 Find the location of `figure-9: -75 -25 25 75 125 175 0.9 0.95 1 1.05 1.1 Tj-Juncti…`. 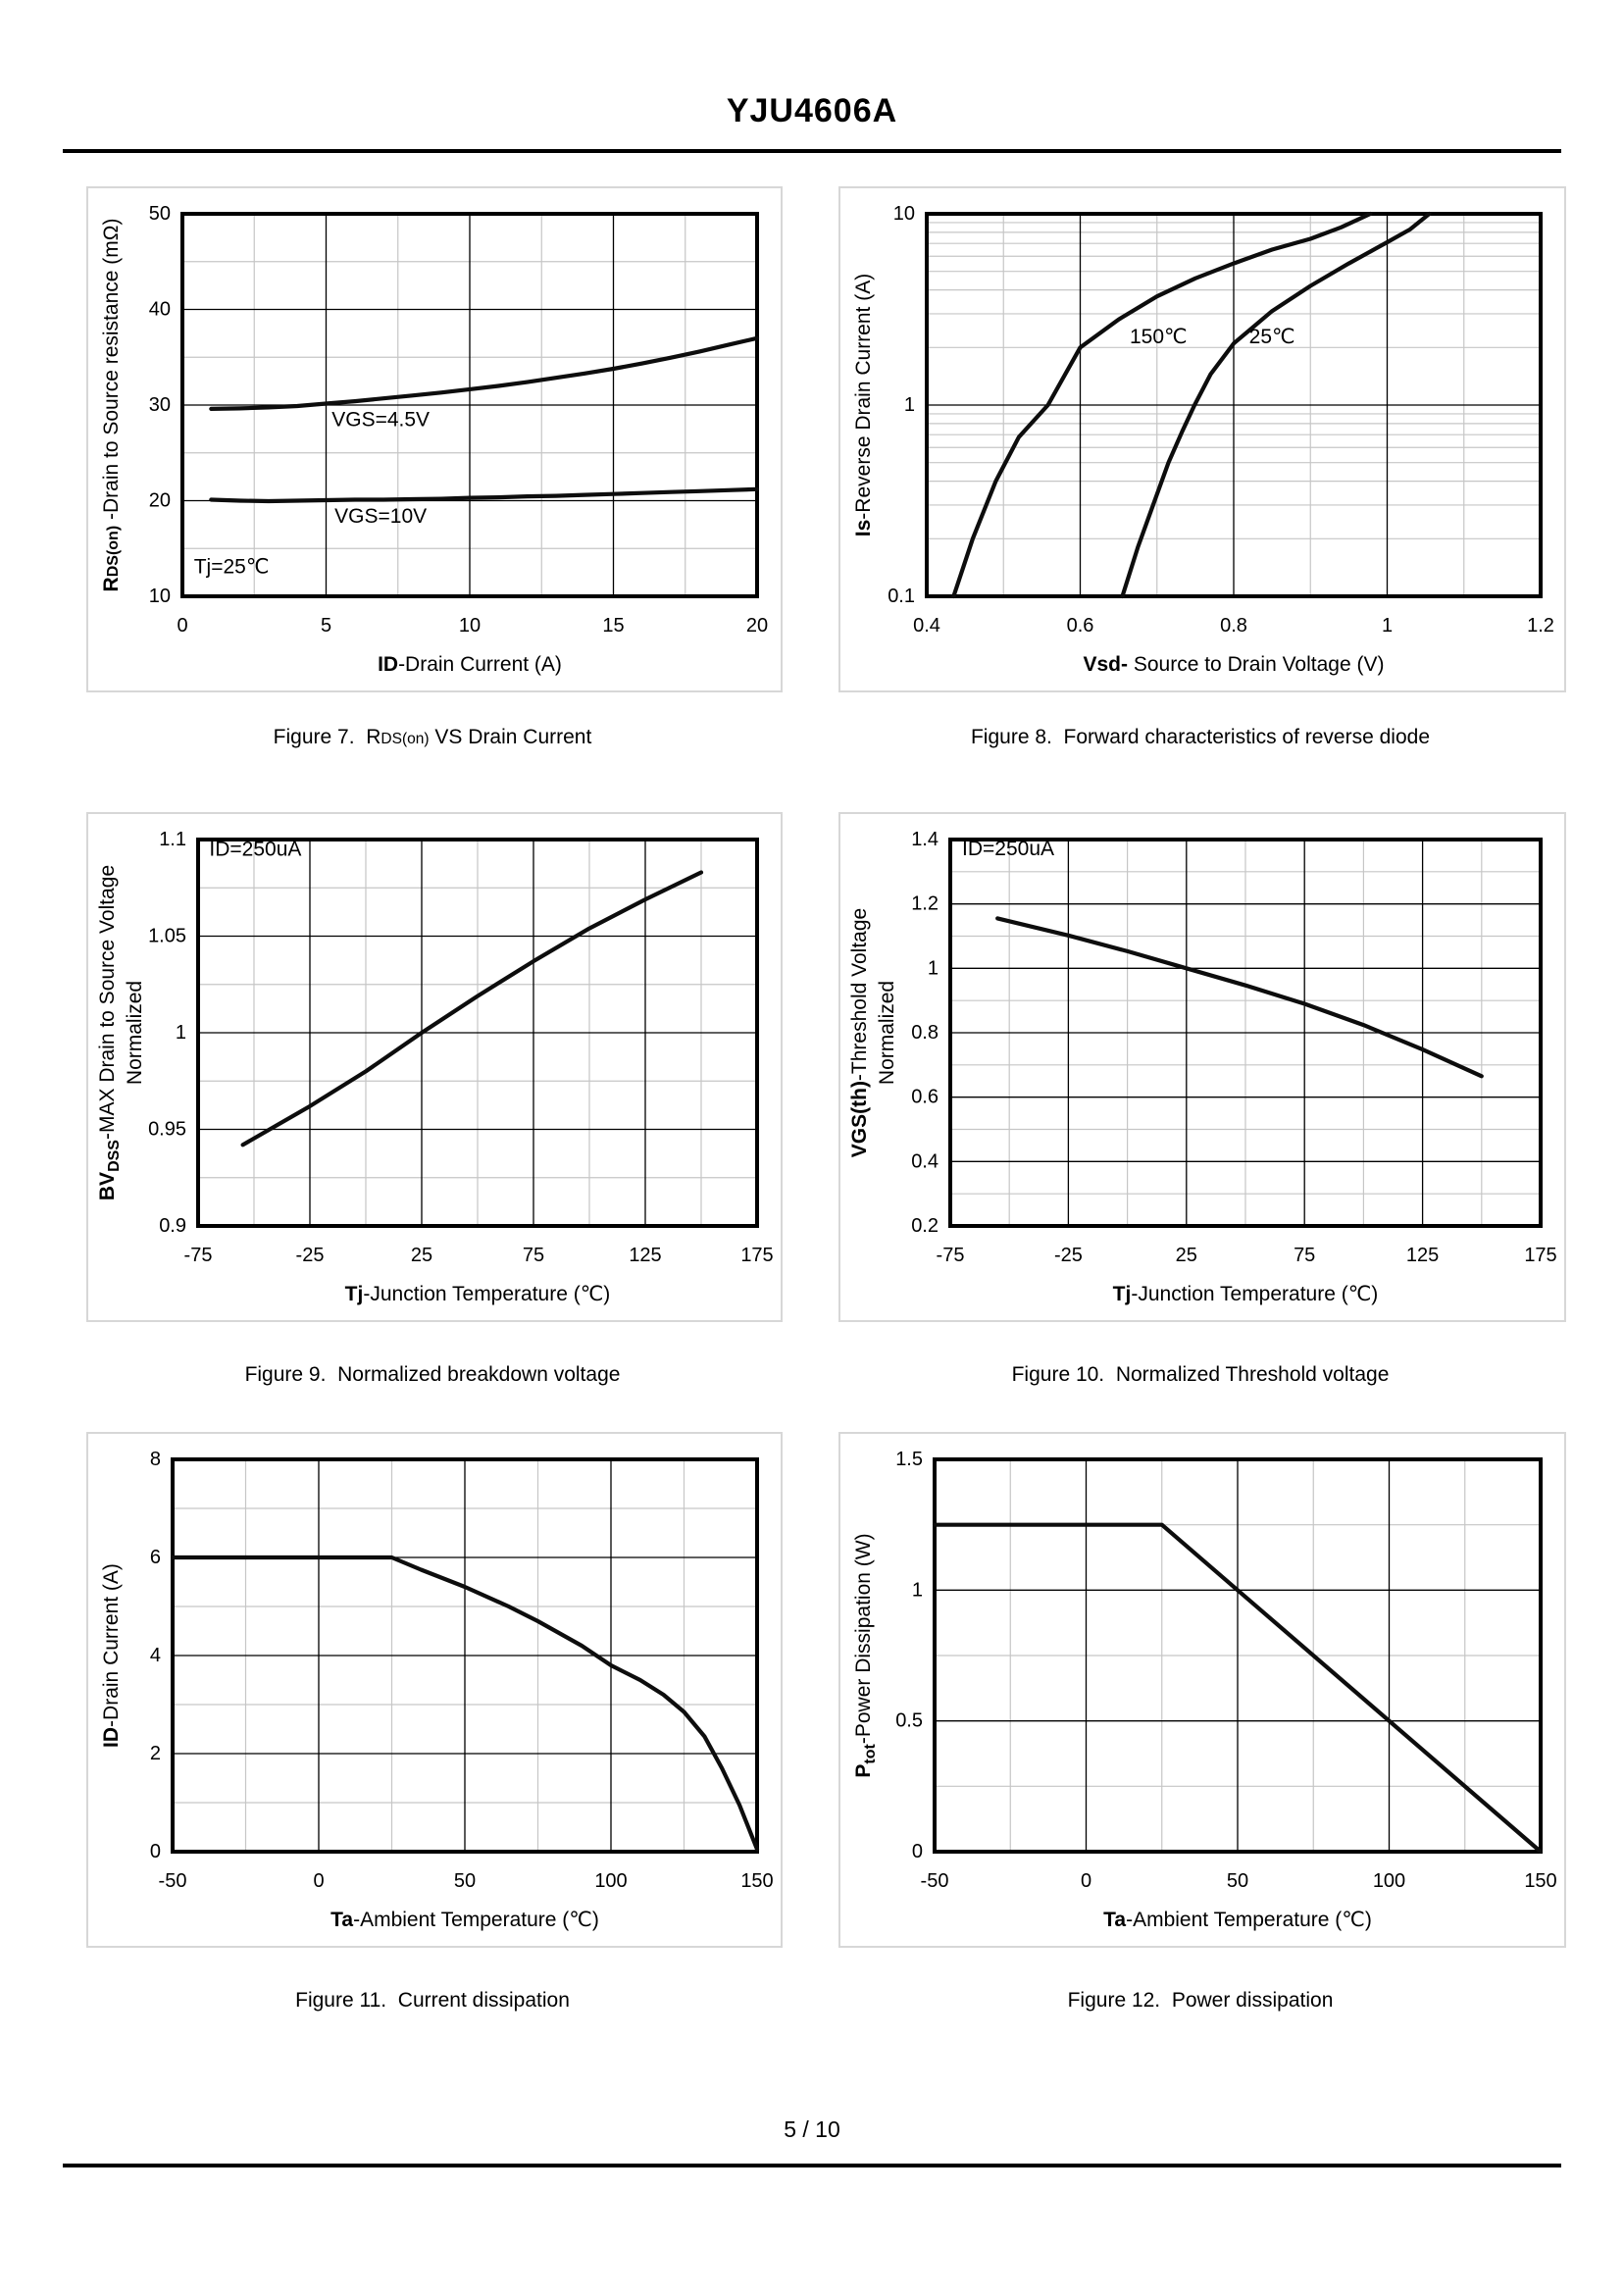

figure-9: -75 -25 25 75 125 175 0.9 0.95 1 1.05 1.1 Tj-Juncti… is located at coordinates (434, 1067).